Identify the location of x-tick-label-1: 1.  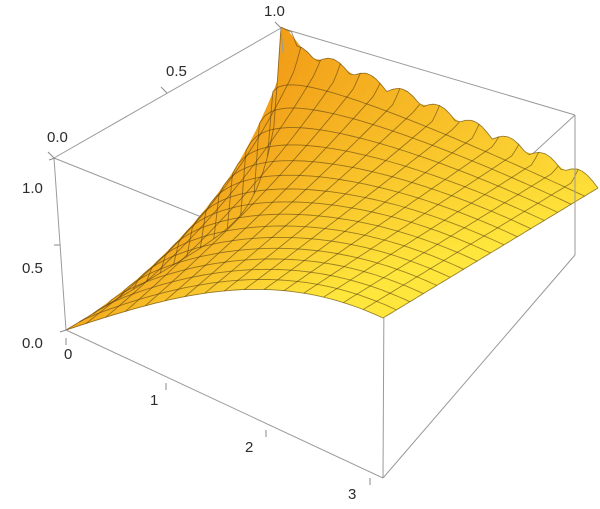
(154, 400).